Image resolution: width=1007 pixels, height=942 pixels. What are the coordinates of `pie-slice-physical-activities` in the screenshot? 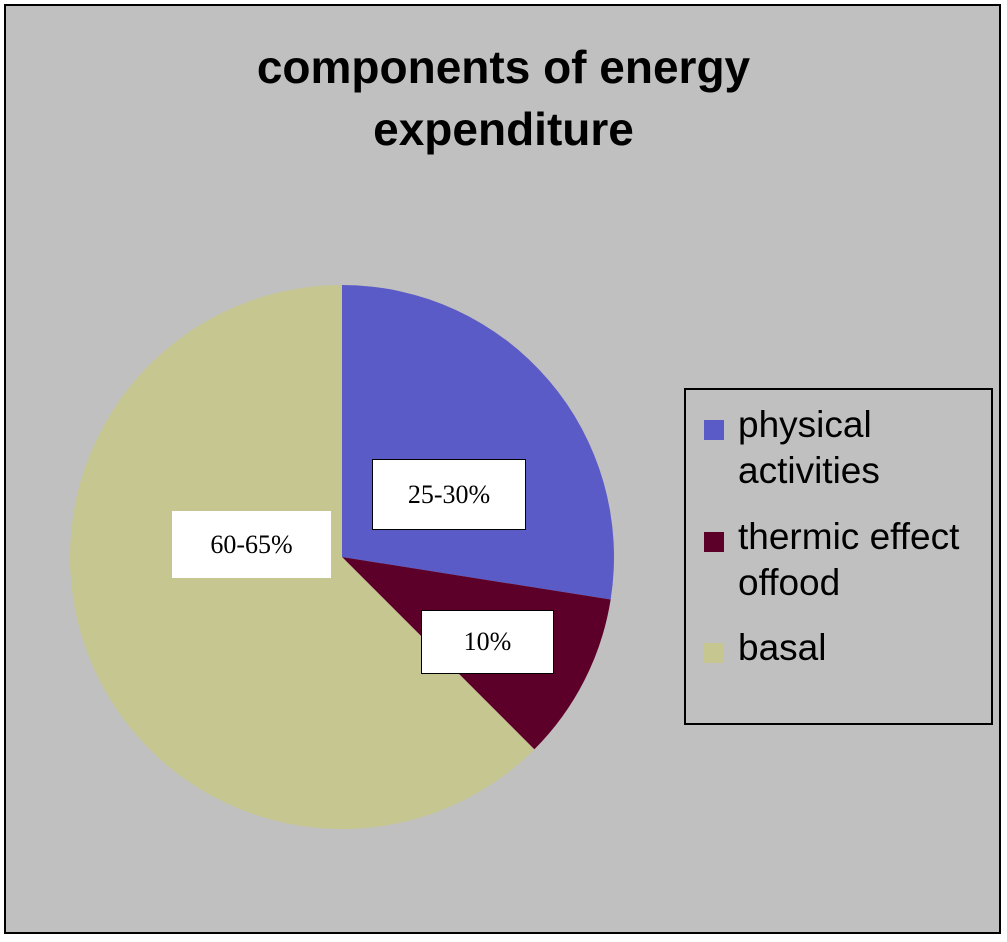 It's located at (478, 442).